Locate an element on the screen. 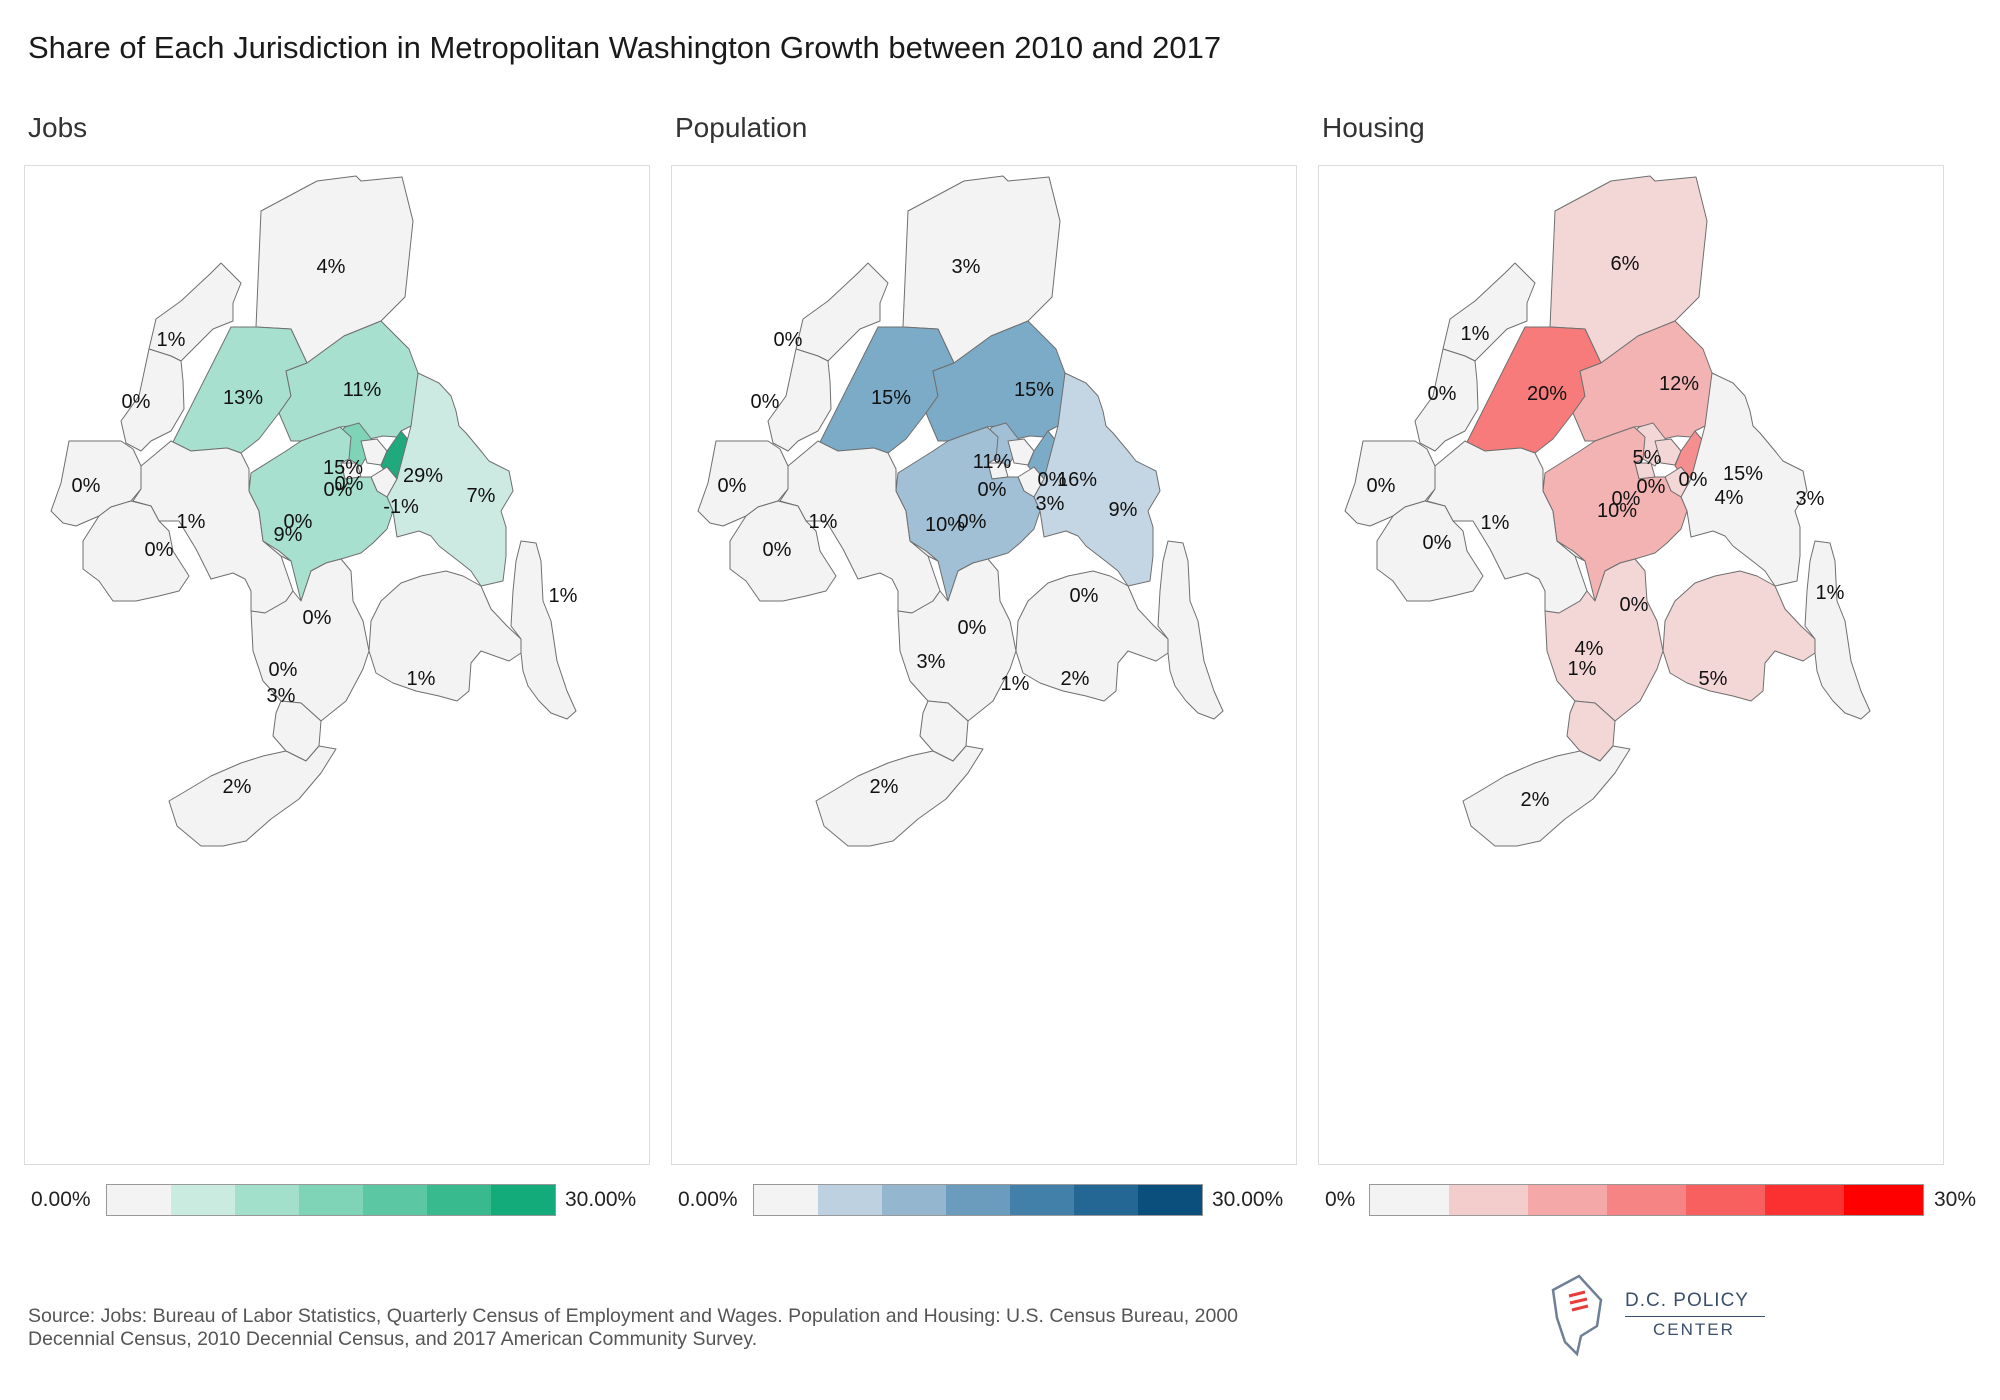 The image size is (2000, 1400). jurisdiction-value-label: 5% is located at coordinates (1647, 458).